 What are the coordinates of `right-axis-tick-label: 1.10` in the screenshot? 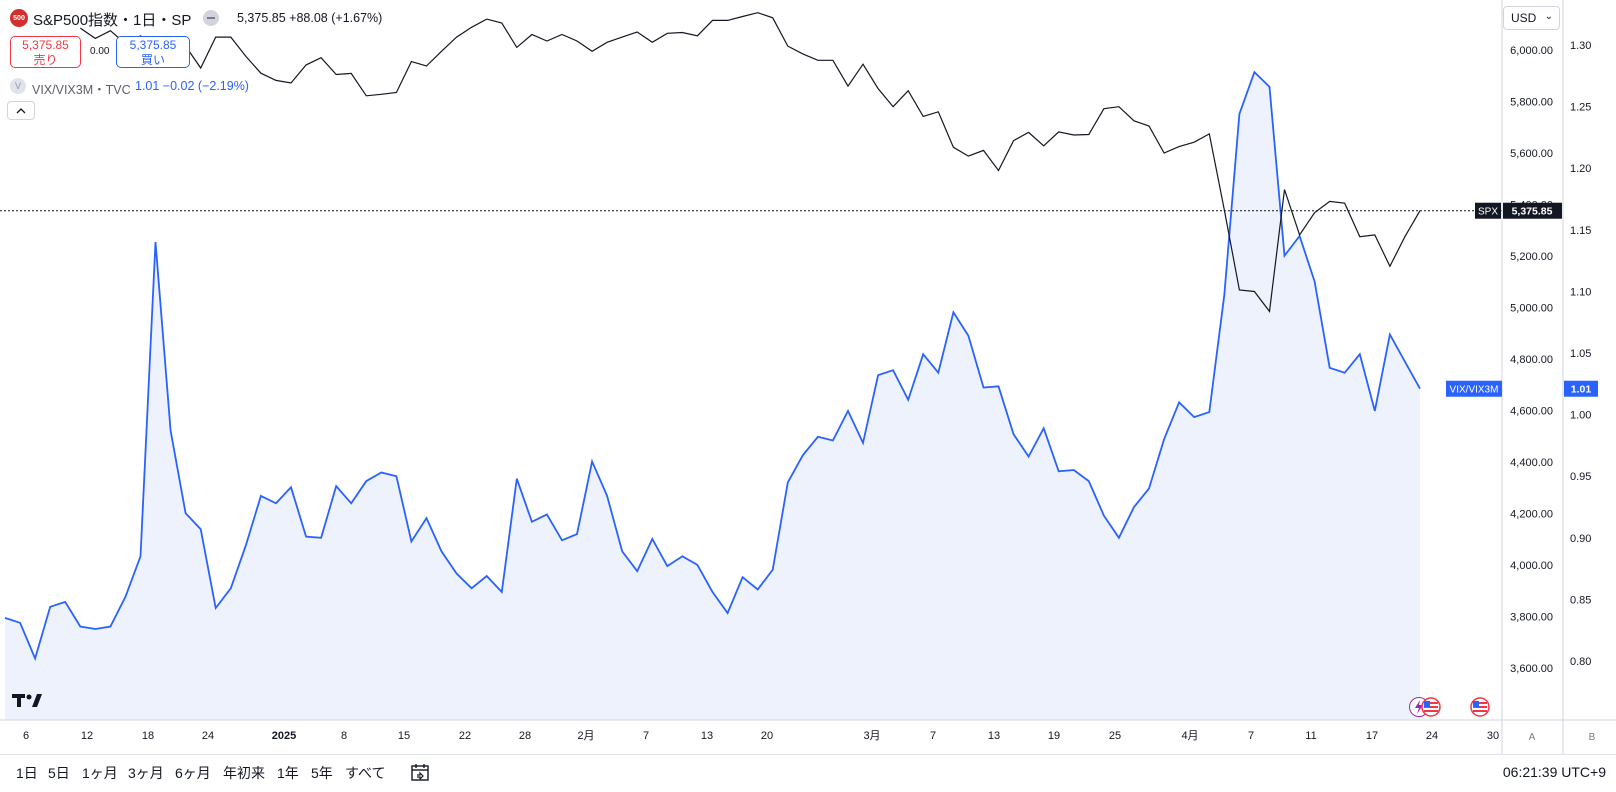 It's located at (1580, 292).